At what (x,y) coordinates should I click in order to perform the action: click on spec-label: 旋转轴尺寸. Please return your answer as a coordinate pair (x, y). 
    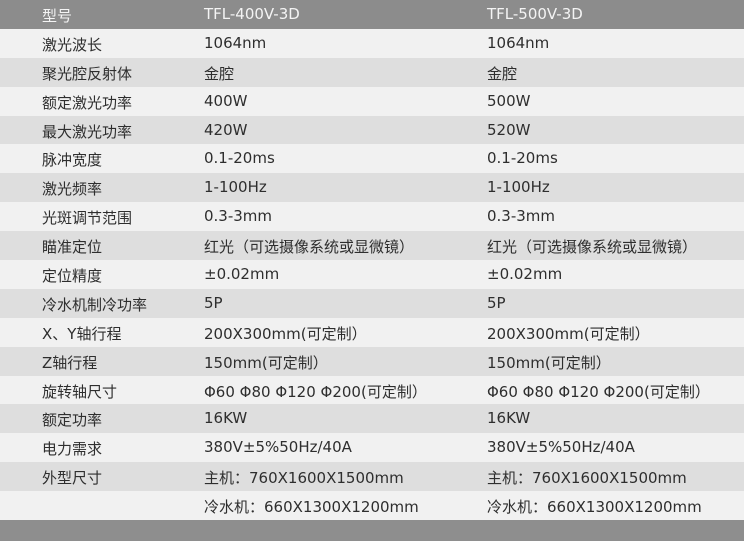
    Looking at the image, I should click on (80, 391).